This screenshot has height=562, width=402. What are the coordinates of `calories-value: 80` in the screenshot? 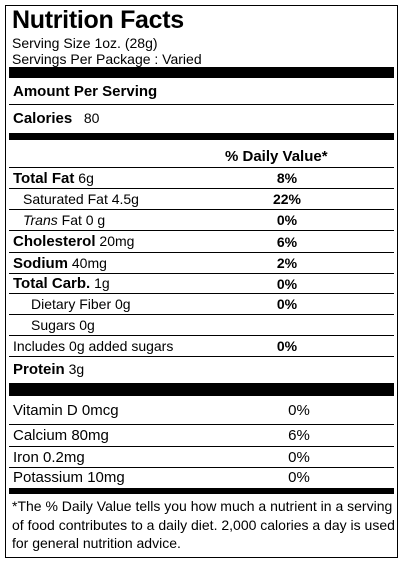 It's located at (91, 118).